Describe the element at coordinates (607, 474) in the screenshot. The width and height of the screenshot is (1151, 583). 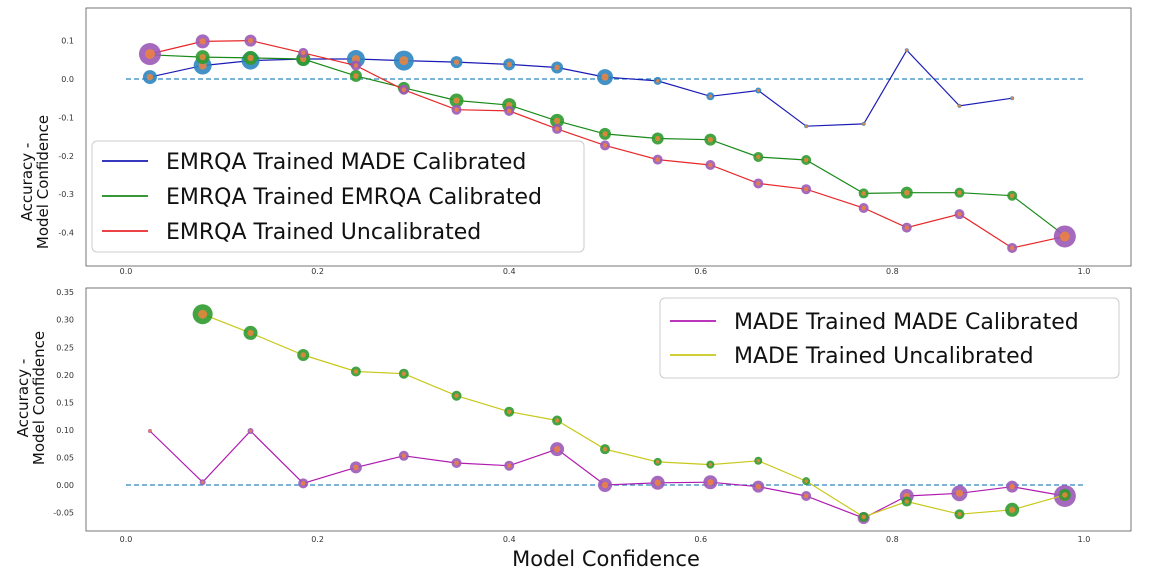
I see `bottom-chart-series-line` at that location.